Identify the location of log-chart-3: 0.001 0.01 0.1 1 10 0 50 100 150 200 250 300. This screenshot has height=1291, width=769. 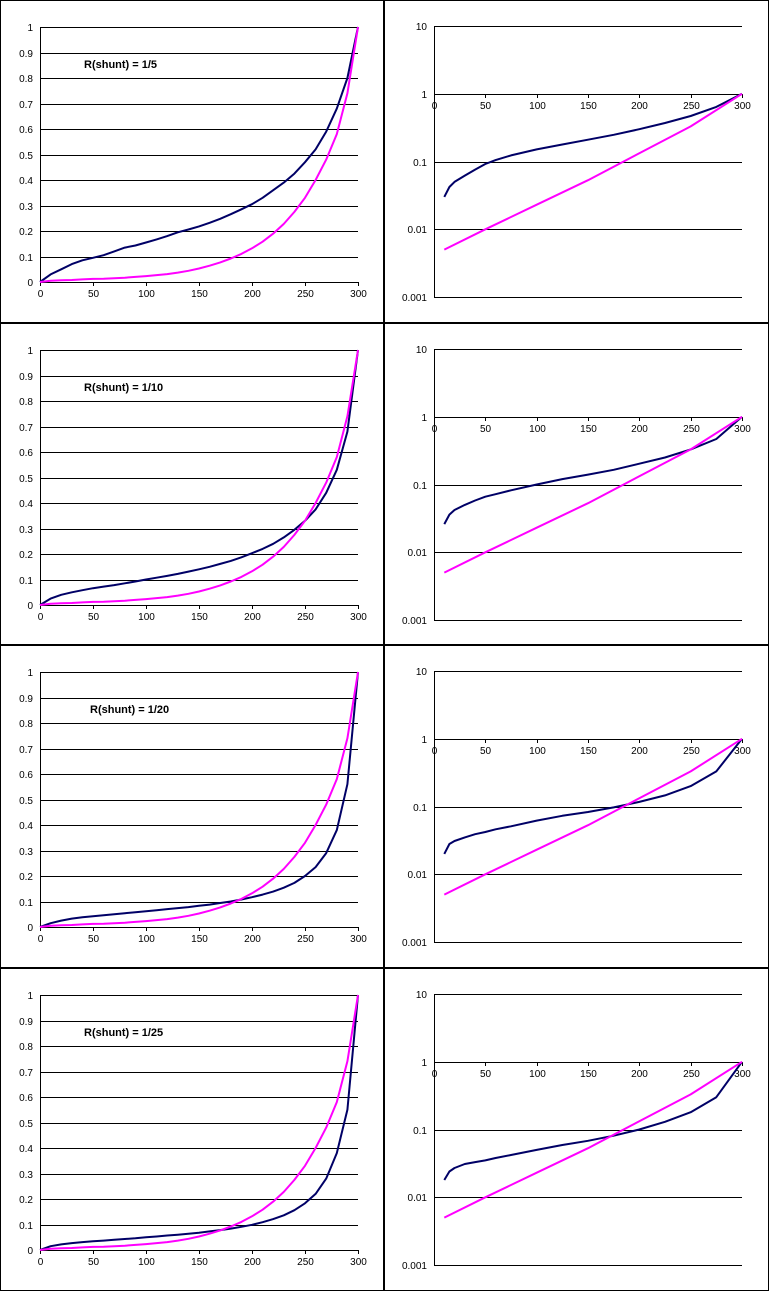
(576, 806).